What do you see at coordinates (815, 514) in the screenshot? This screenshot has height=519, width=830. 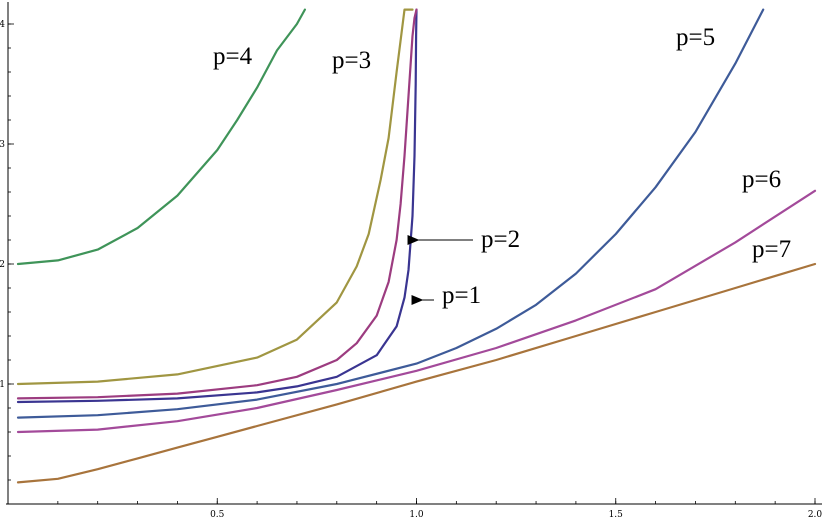 I see `x-tick-label: 2.0` at bounding box center [815, 514].